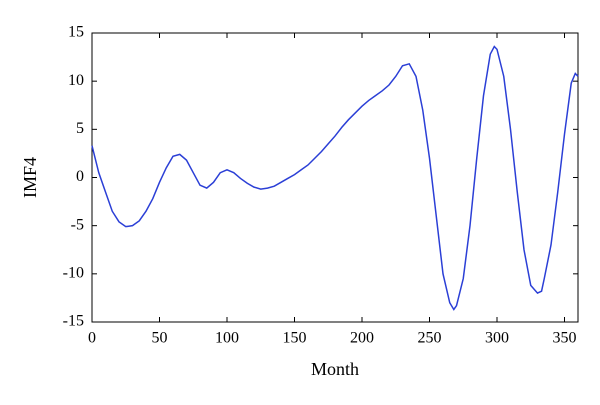 Image resolution: width=600 pixels, height=405 pixels. What do you see at coordinates (73, 321) in the screenshot?
I see `y-tick-label: -15` at bounding box center [73, 321].